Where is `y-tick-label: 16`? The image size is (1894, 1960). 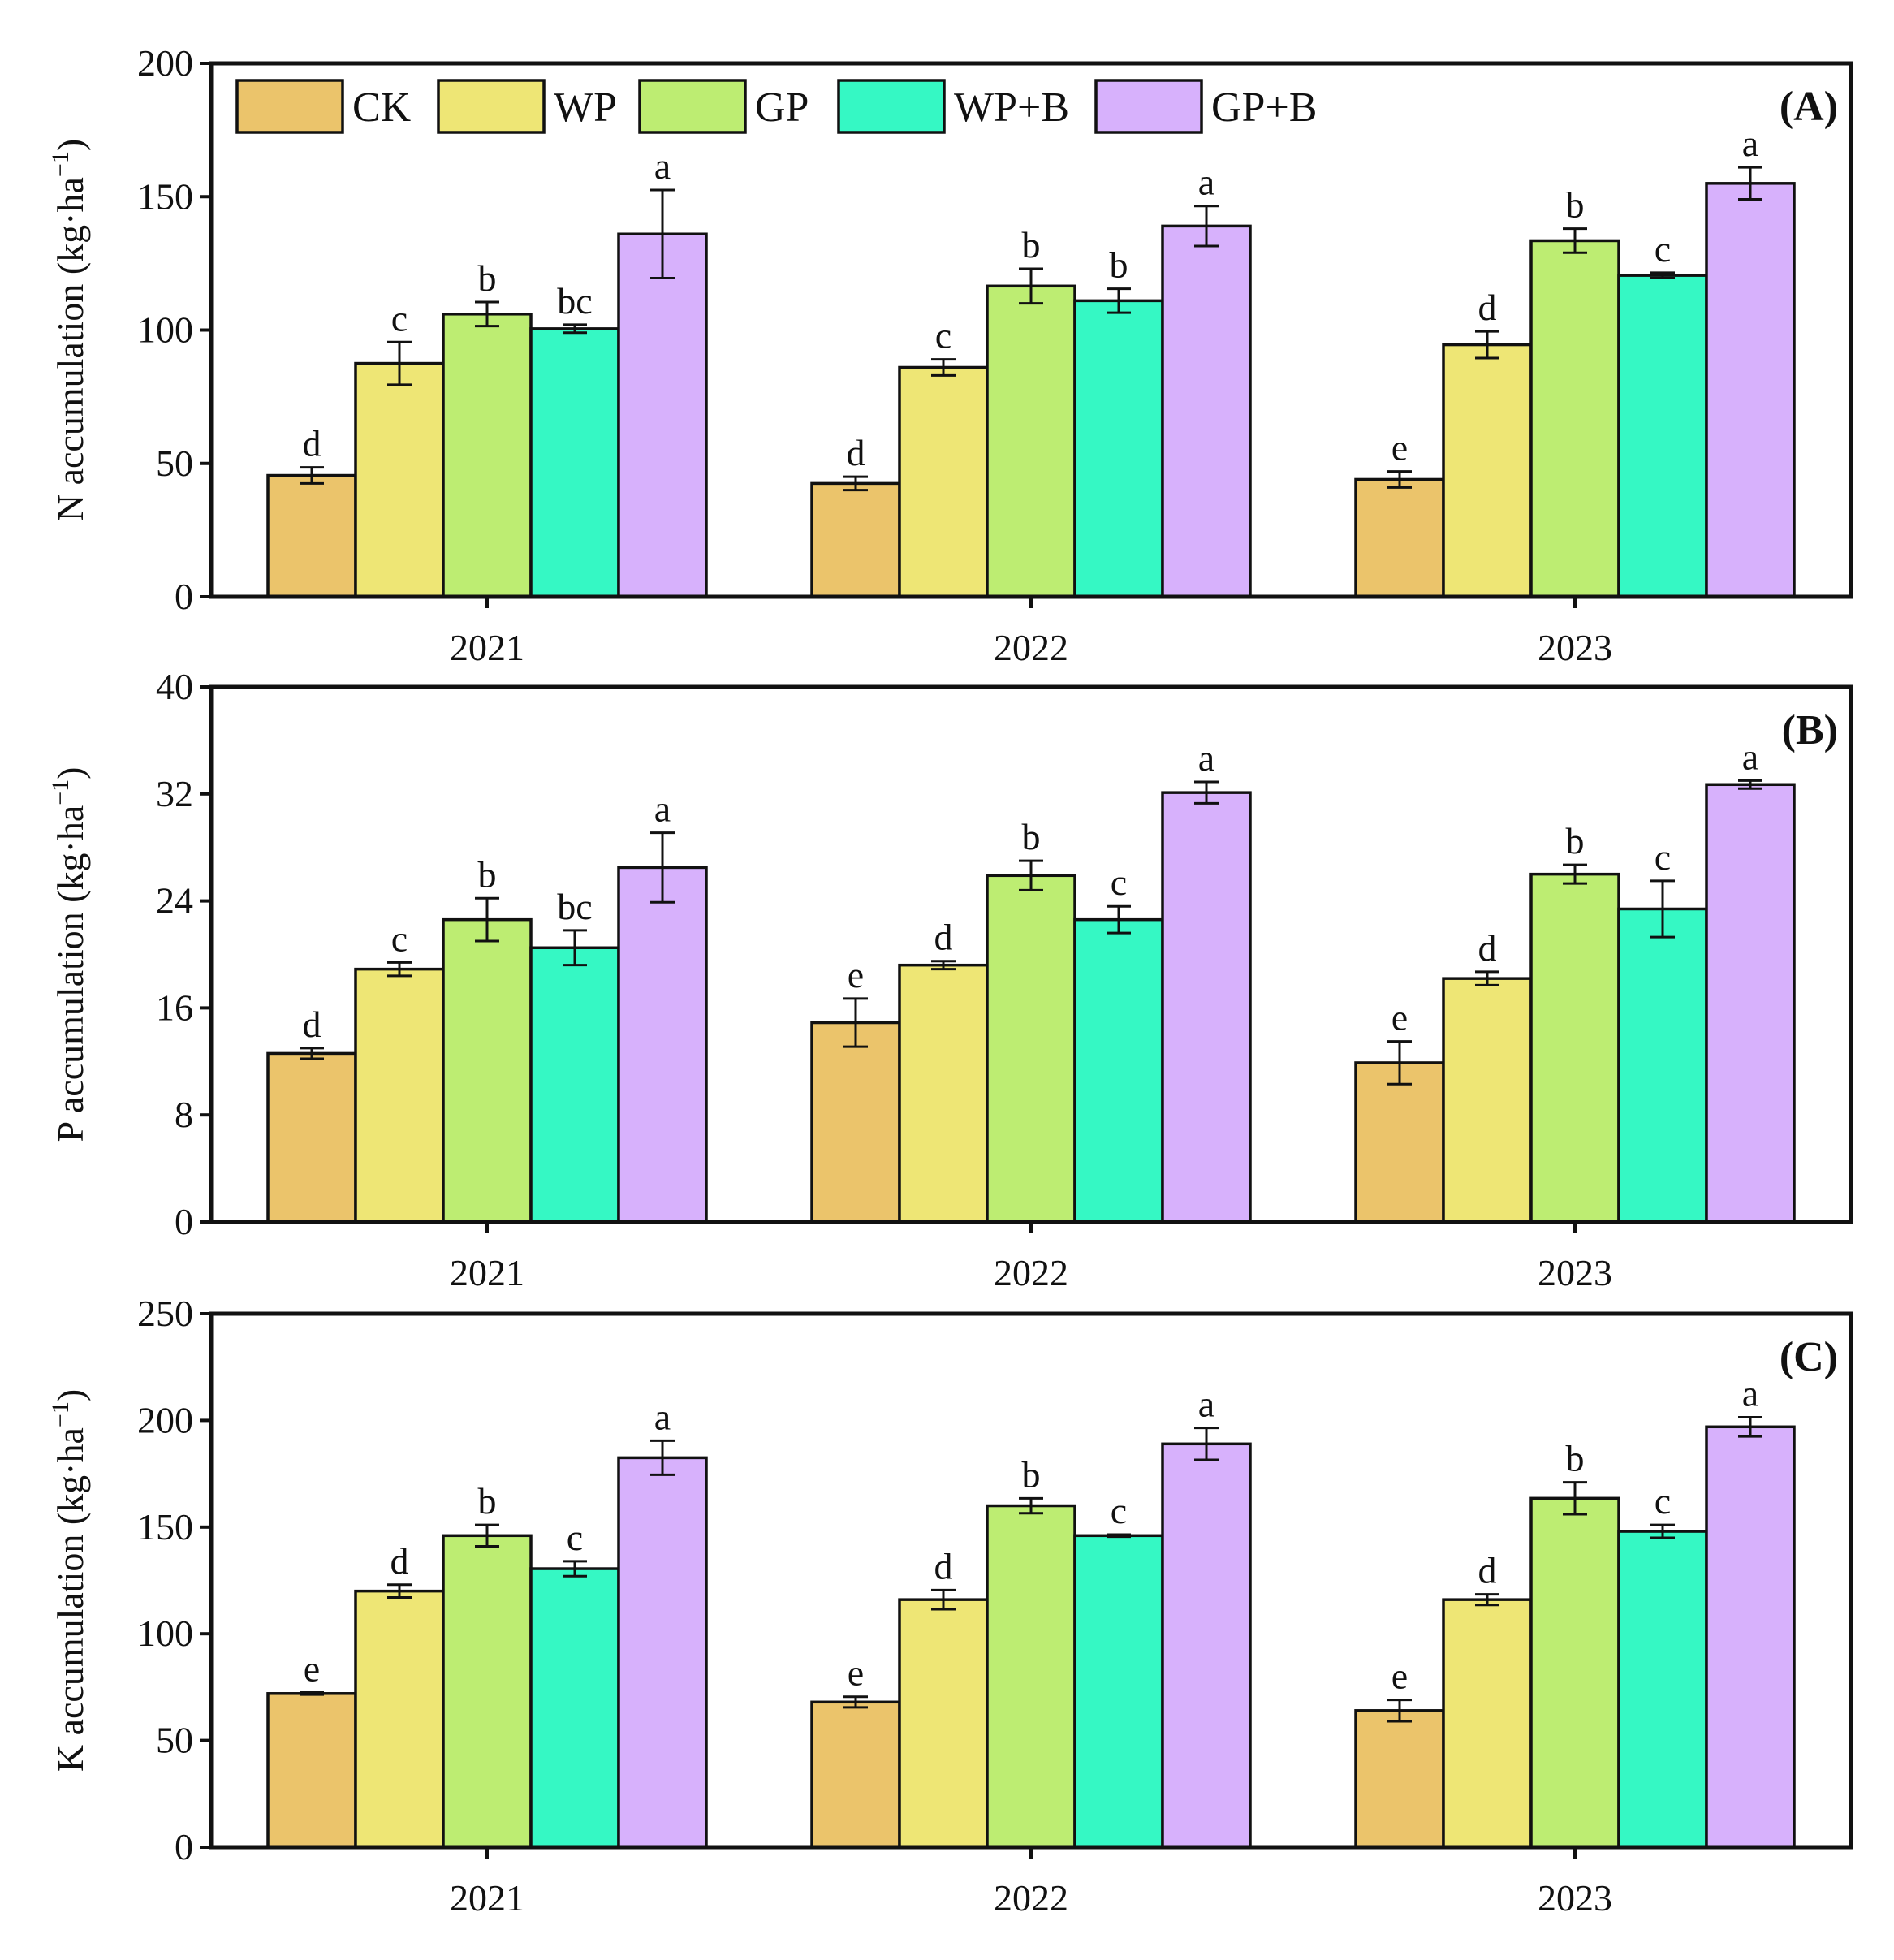 y-tick-label: 16 is located at coordinates (174, 1007).